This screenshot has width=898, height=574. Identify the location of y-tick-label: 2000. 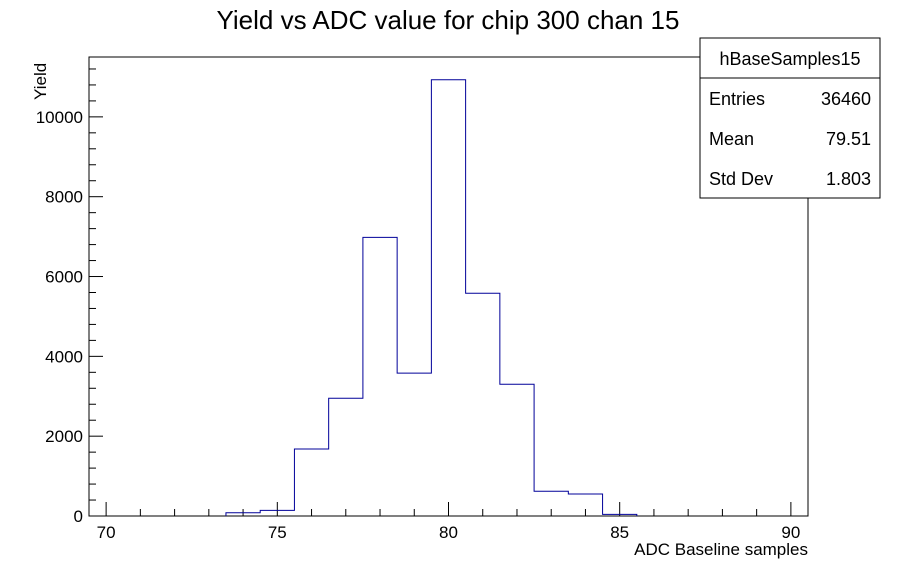
(64, 436).